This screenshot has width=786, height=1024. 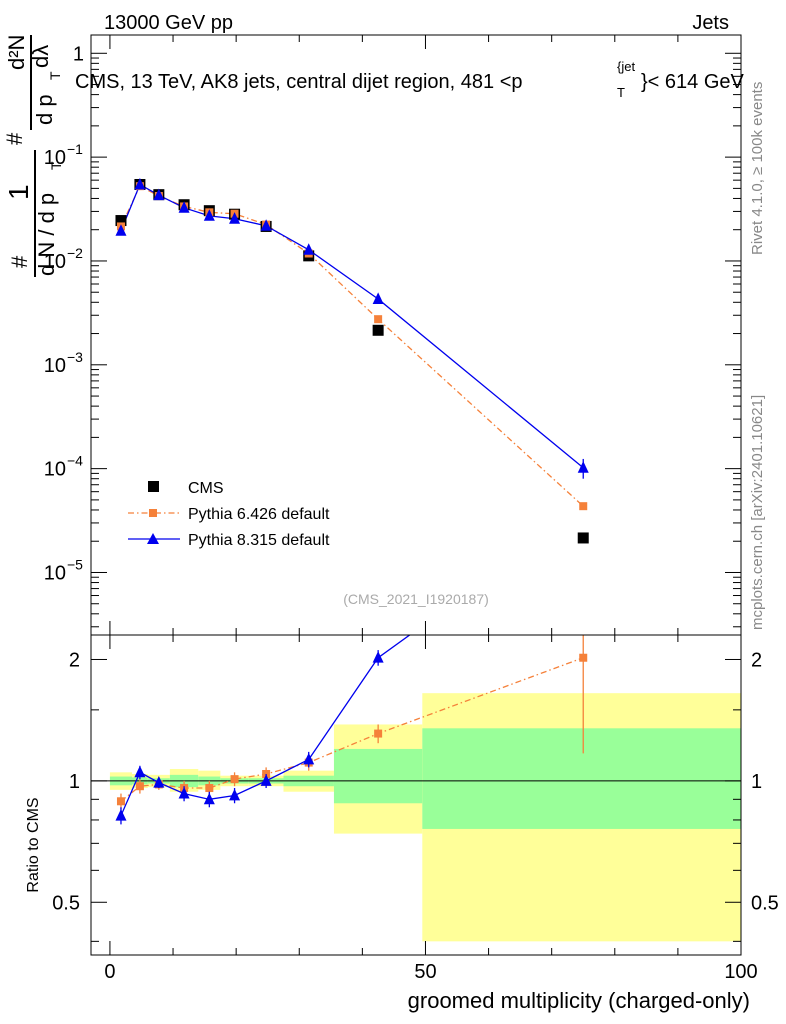 I want to click on y-tick-exp-4: −1, so click(x=75, y=149).